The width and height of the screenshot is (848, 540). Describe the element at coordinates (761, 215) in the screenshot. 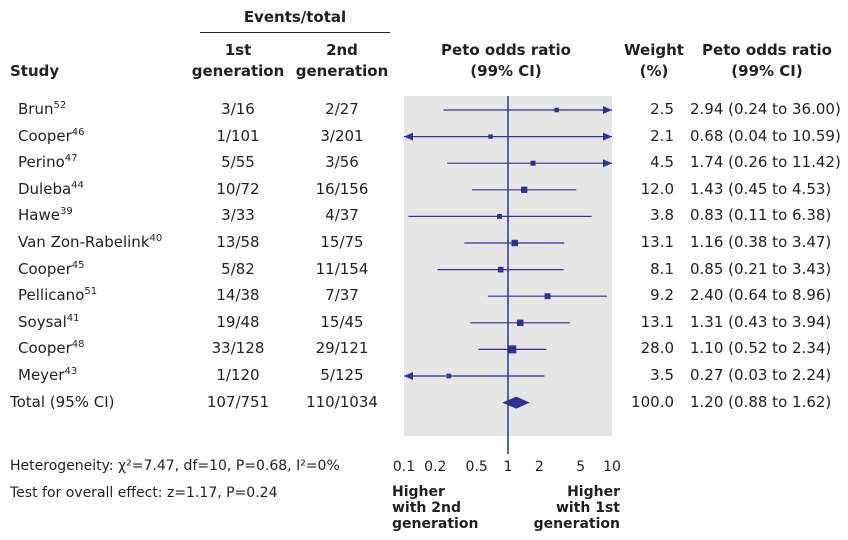

I see `or-ci-text: 0.83 (0.11 to 6.38)` at that location.